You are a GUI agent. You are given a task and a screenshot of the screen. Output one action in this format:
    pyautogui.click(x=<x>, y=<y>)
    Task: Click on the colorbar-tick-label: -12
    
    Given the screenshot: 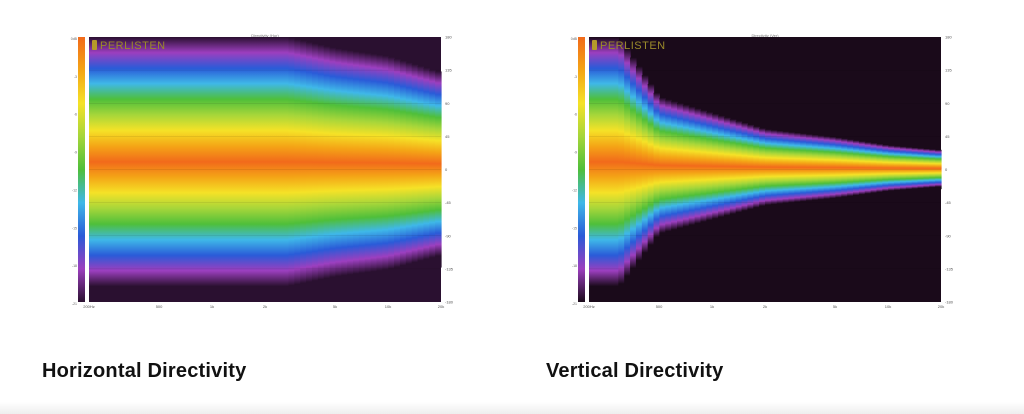 What is the action you would take?
    pyautogui.click(x=574, y=190)
    